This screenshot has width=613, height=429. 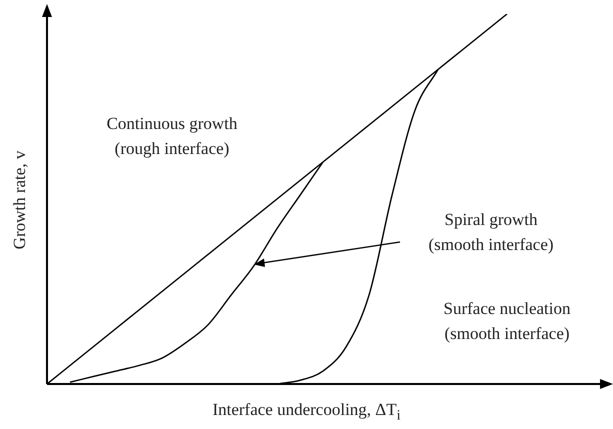 What do you see at coordinates (172, 136) in the screenshot?
I see `annotation: Continuous growth (rough interface)` at bounding box center [172, 136].